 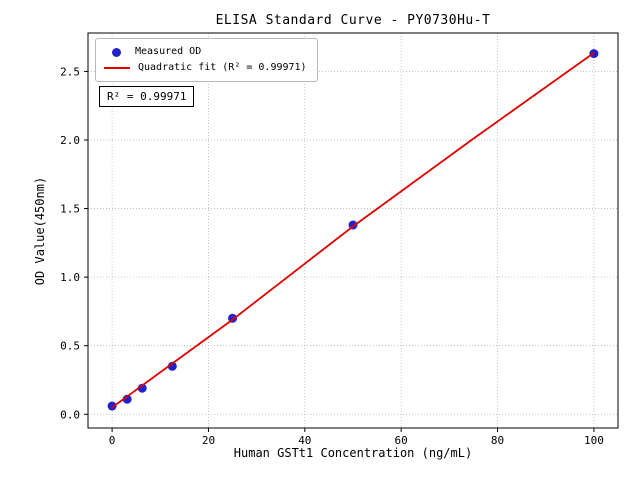 I want to click on fit-line-swatch-icon, so click(x=117, y=68).